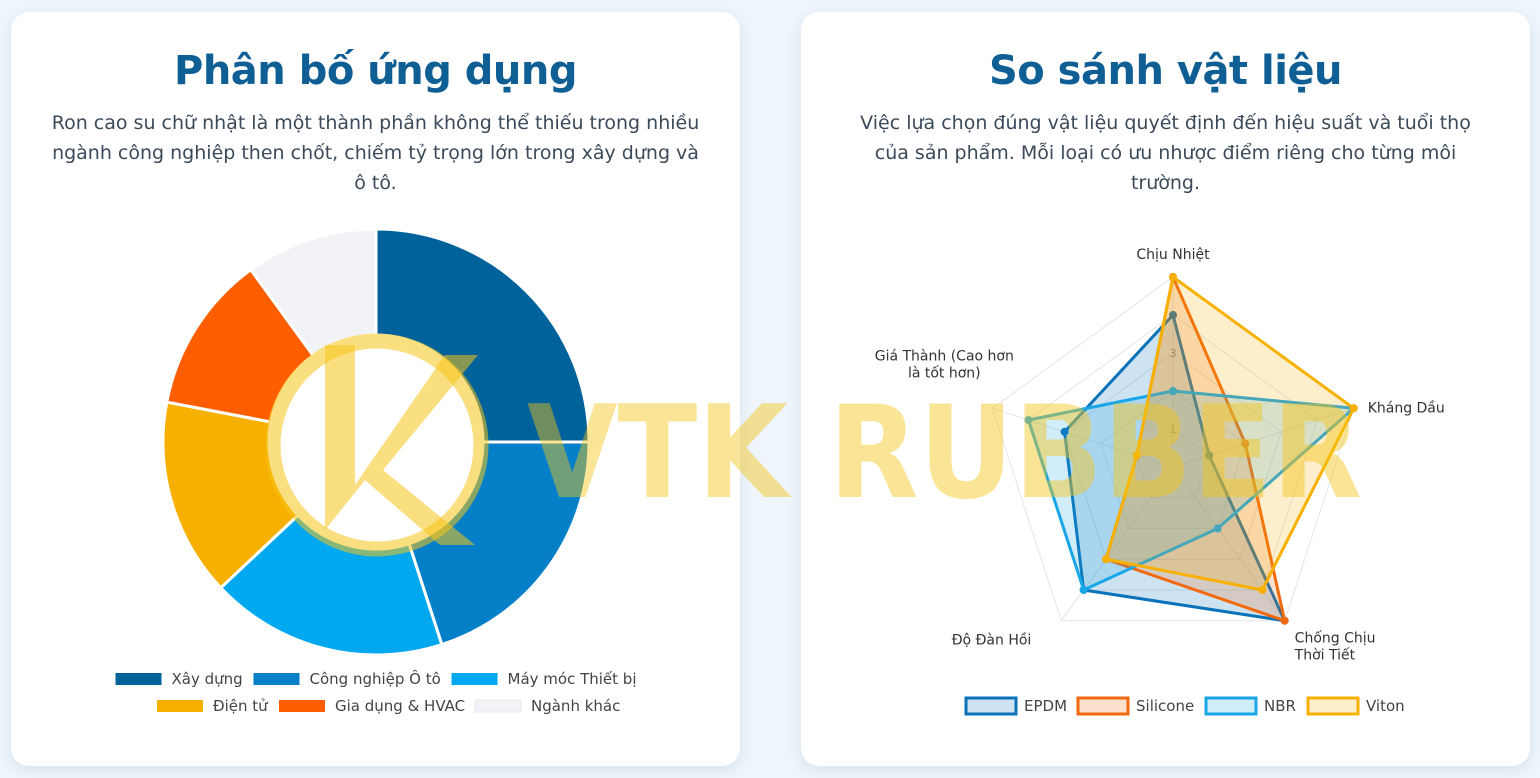 The width and height of the screenshot is (1540, 778). Describe the element at coordinates (1165, 706) in the screenshot. I see `legend-label: Silicone` at that location.